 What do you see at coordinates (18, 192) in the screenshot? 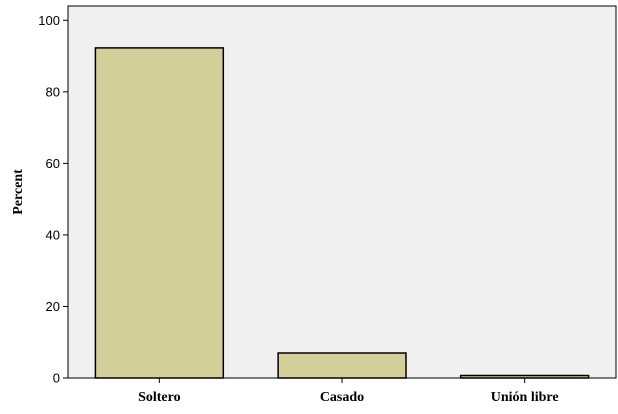
I see `y-axis-title: Percent` at bounding box center [18, 192].